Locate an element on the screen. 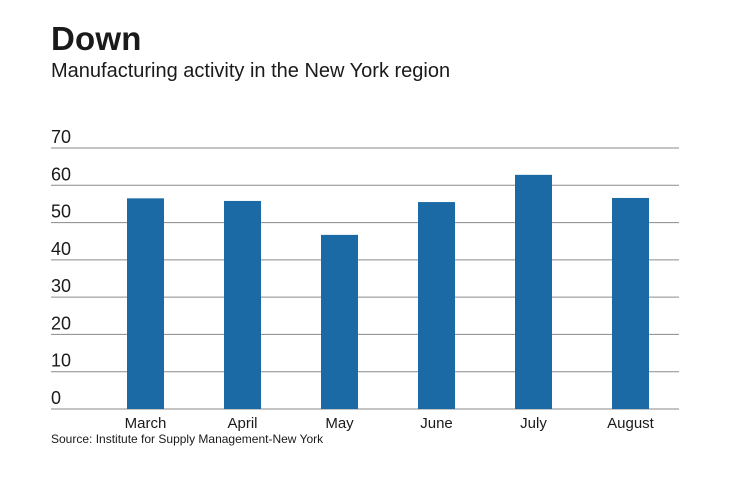 This screenshot has height=482, width=740. y-tick-label: 50 is located at coordinates (61, 212).